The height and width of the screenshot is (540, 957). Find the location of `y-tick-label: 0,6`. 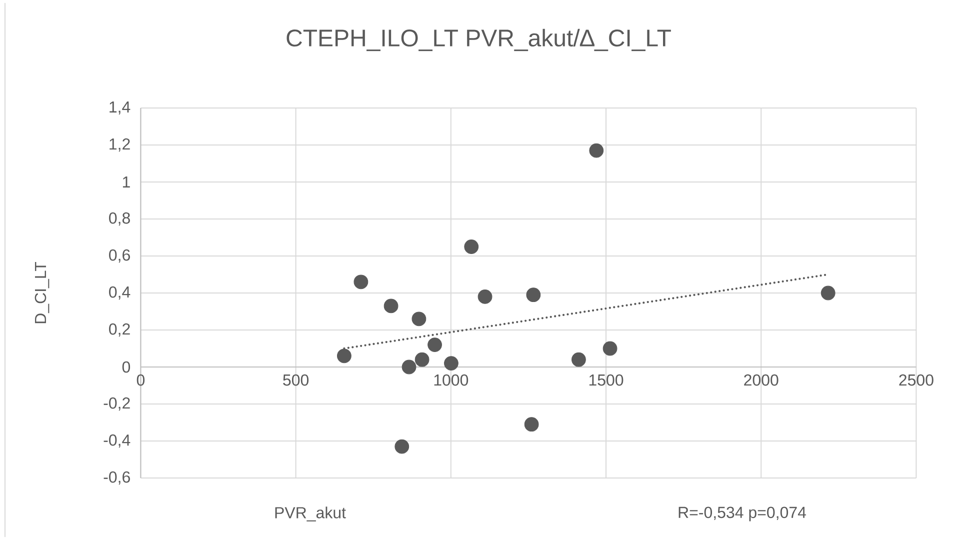

y-tick-label: 0,6 is located at coordinates (119, 256).